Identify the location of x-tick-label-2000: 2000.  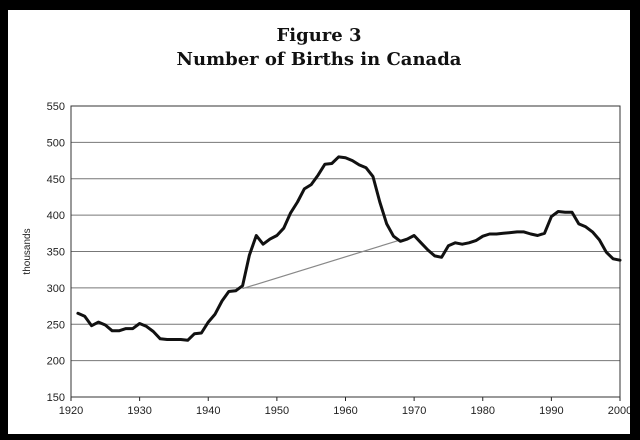
(619, 411).